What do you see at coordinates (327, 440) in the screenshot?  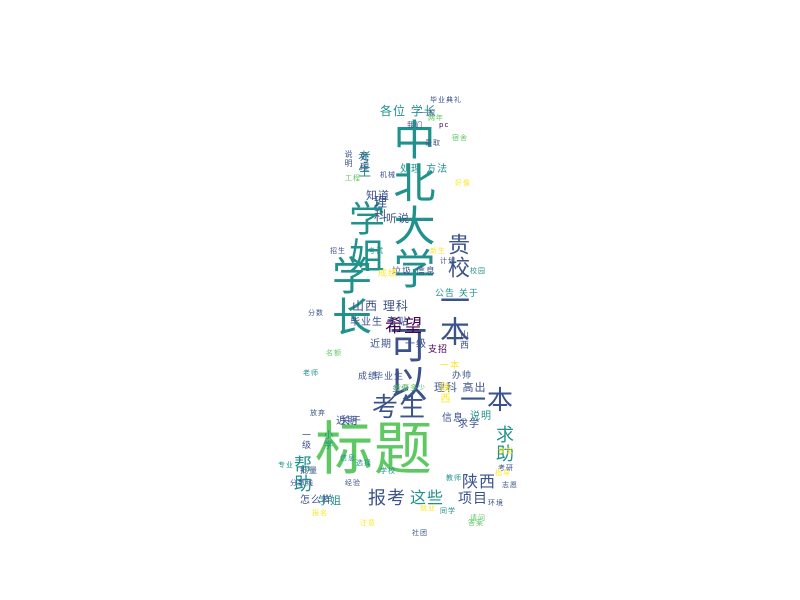 I see `word-cloud-word: 小学` at bounding box center [327, 440].